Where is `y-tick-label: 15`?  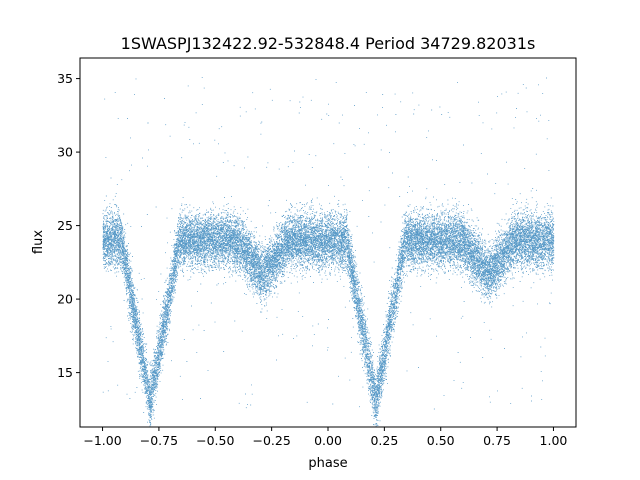 y-tick-label: 15 is located at coordinates (65, 372).